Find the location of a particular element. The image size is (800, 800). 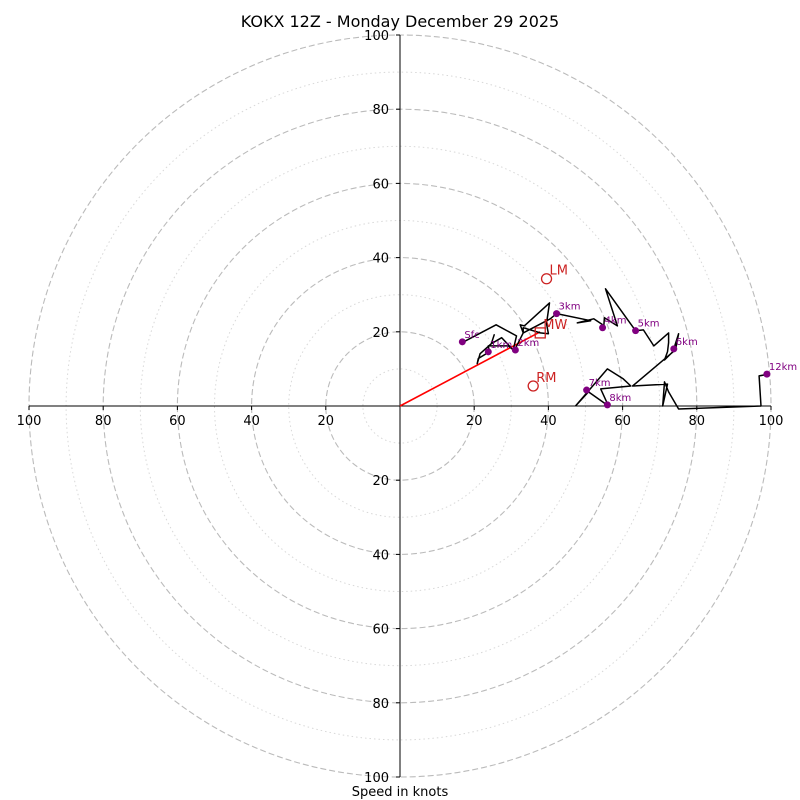

height-marker-label: 7km is located at coordinates (600, 383).